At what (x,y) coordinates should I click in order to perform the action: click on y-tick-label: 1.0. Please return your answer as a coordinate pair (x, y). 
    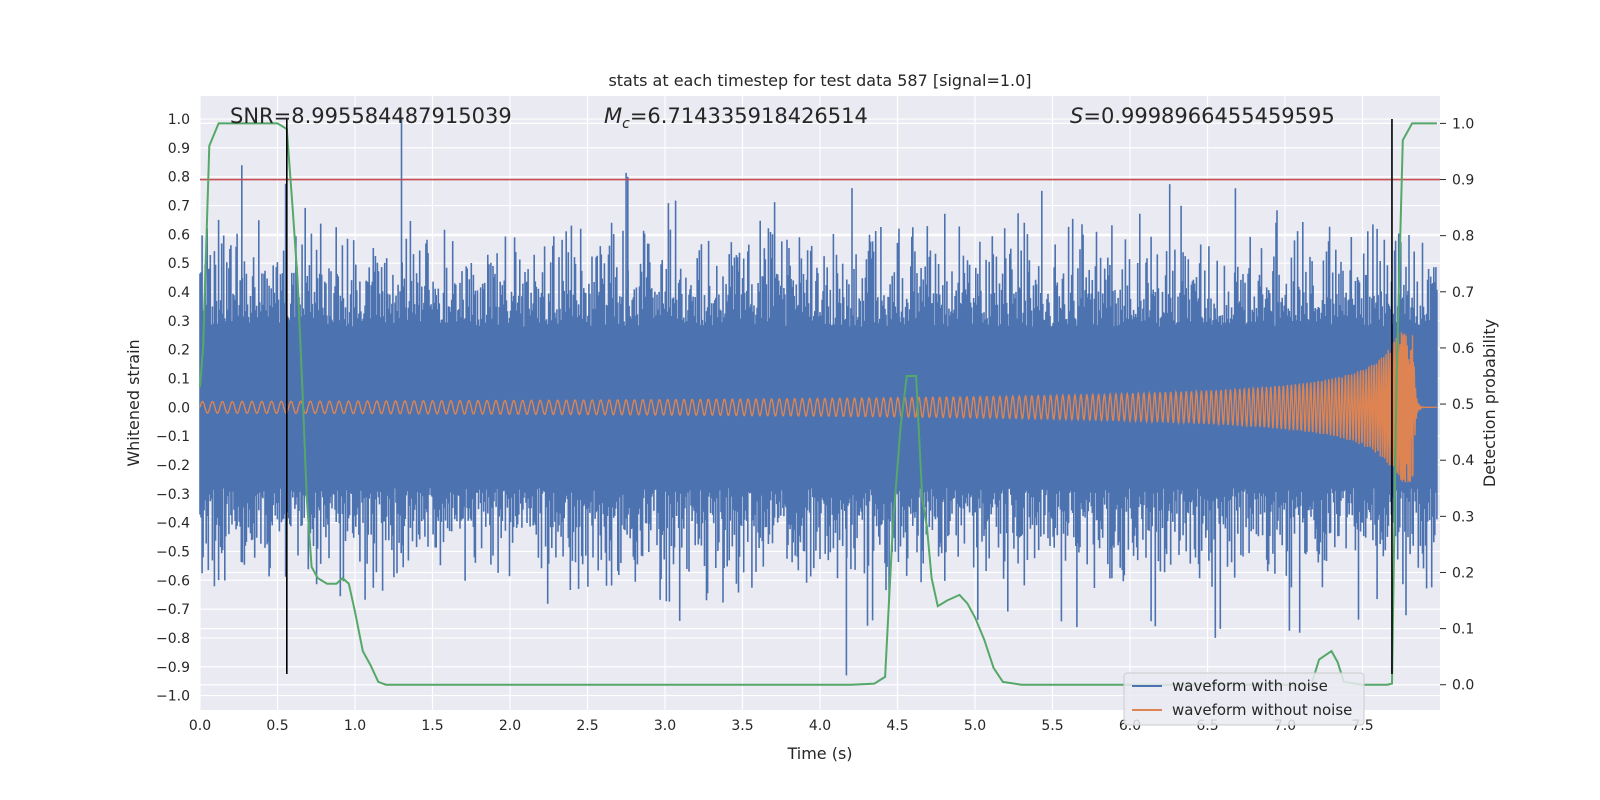
    Looking at the image, I should click on (179, 120).